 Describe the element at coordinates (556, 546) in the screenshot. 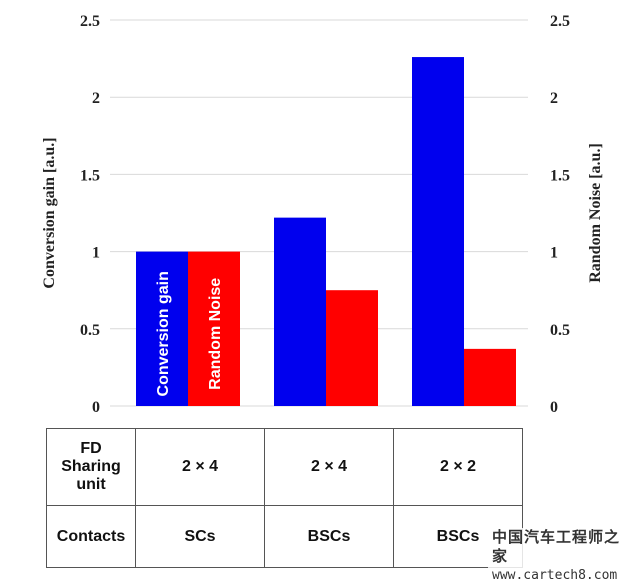

I see `watermark-brand: 中国汽车工程师之家` at that location.